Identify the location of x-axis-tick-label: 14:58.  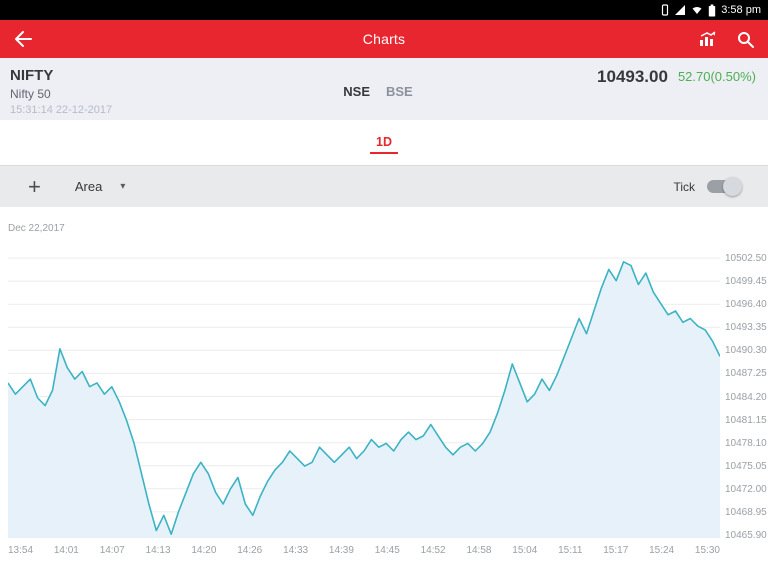
(479, 550).